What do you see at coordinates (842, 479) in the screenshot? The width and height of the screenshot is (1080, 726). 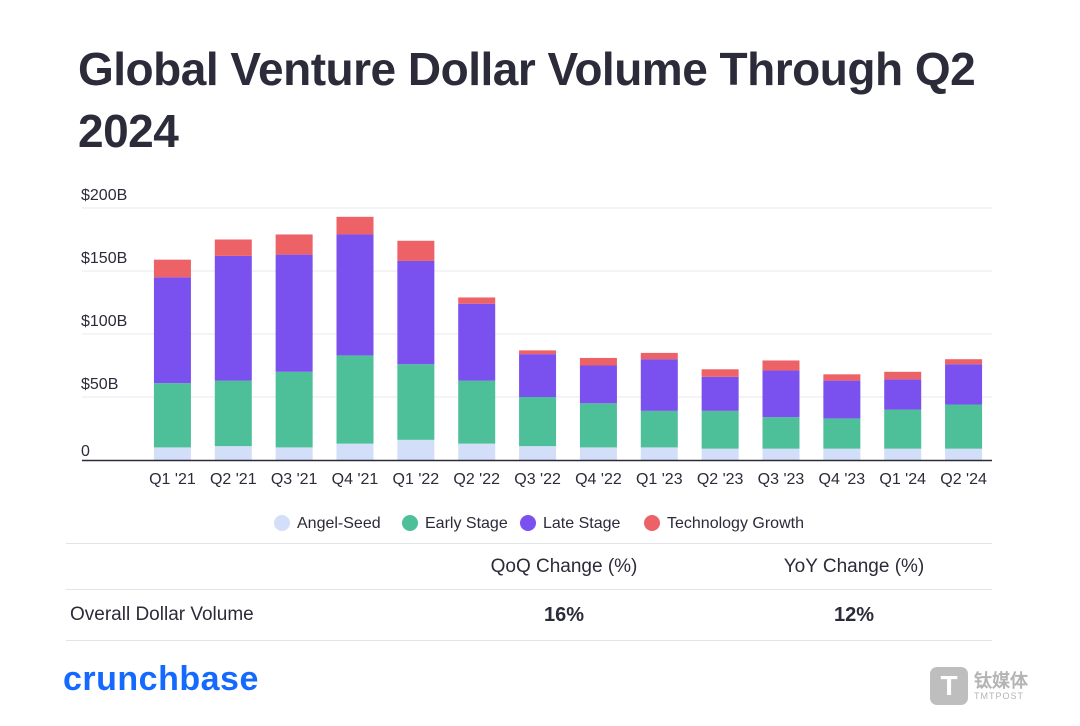 I see `x-tick-label: Q4 '23` at bounding box center [842, 479].